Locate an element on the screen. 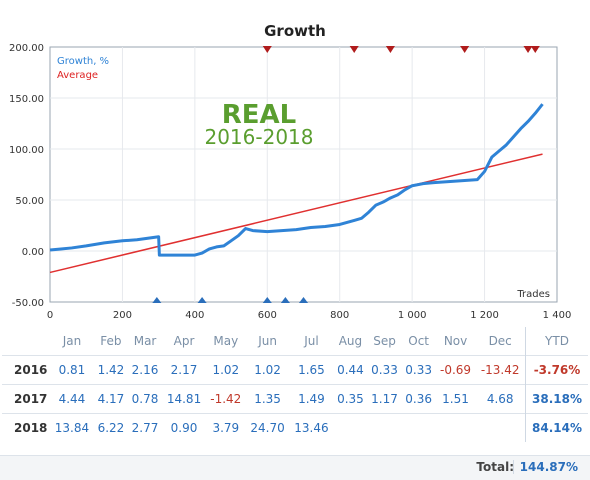 The width and height of the screenshot is (590, 480). total-label: Total: is located at coordinates (495, 467).